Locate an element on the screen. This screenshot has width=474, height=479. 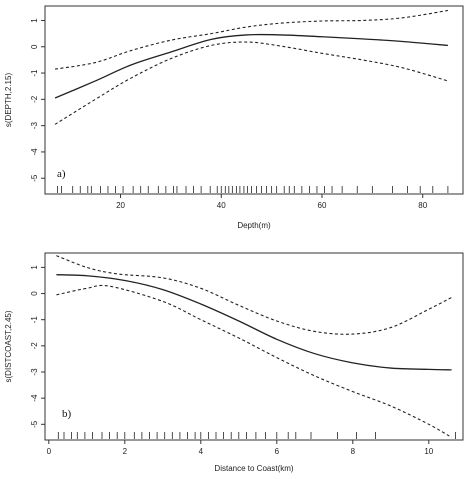
x-tick-label: 60 is located at coordinates (322, 205).